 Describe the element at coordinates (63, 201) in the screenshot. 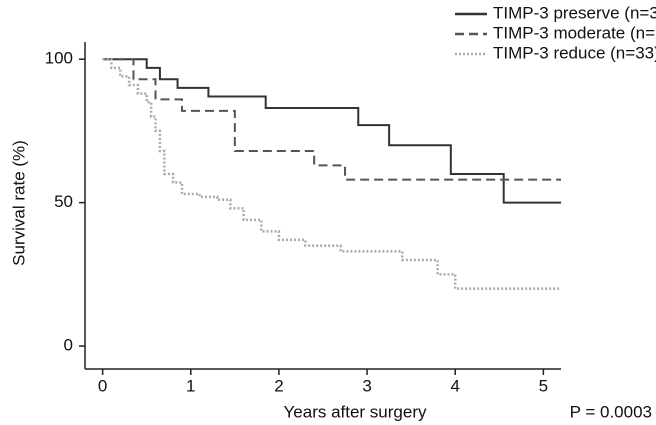

I see `y-tick-label: 50` at that location.